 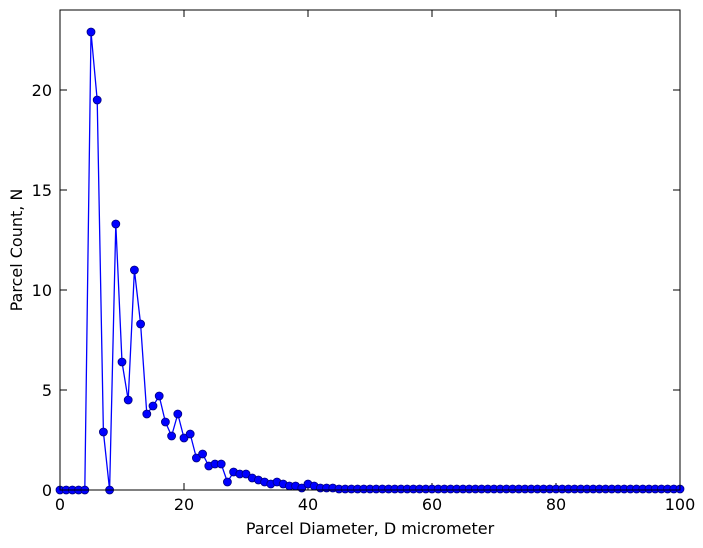 What do you see at coordinates (184, 504) in the screenshot?
I see `x-tick-label: 20` at bounding box center [184, 504].